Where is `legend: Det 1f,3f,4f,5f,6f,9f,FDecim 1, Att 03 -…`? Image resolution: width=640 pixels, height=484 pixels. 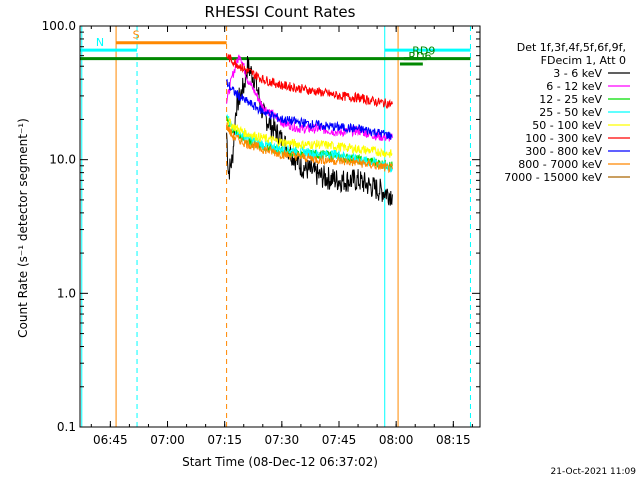 legend: Det 1f,3f,4f,5f,6f,9f,FDecim 1, Att 03 -… is located at coordinates (567, 112).